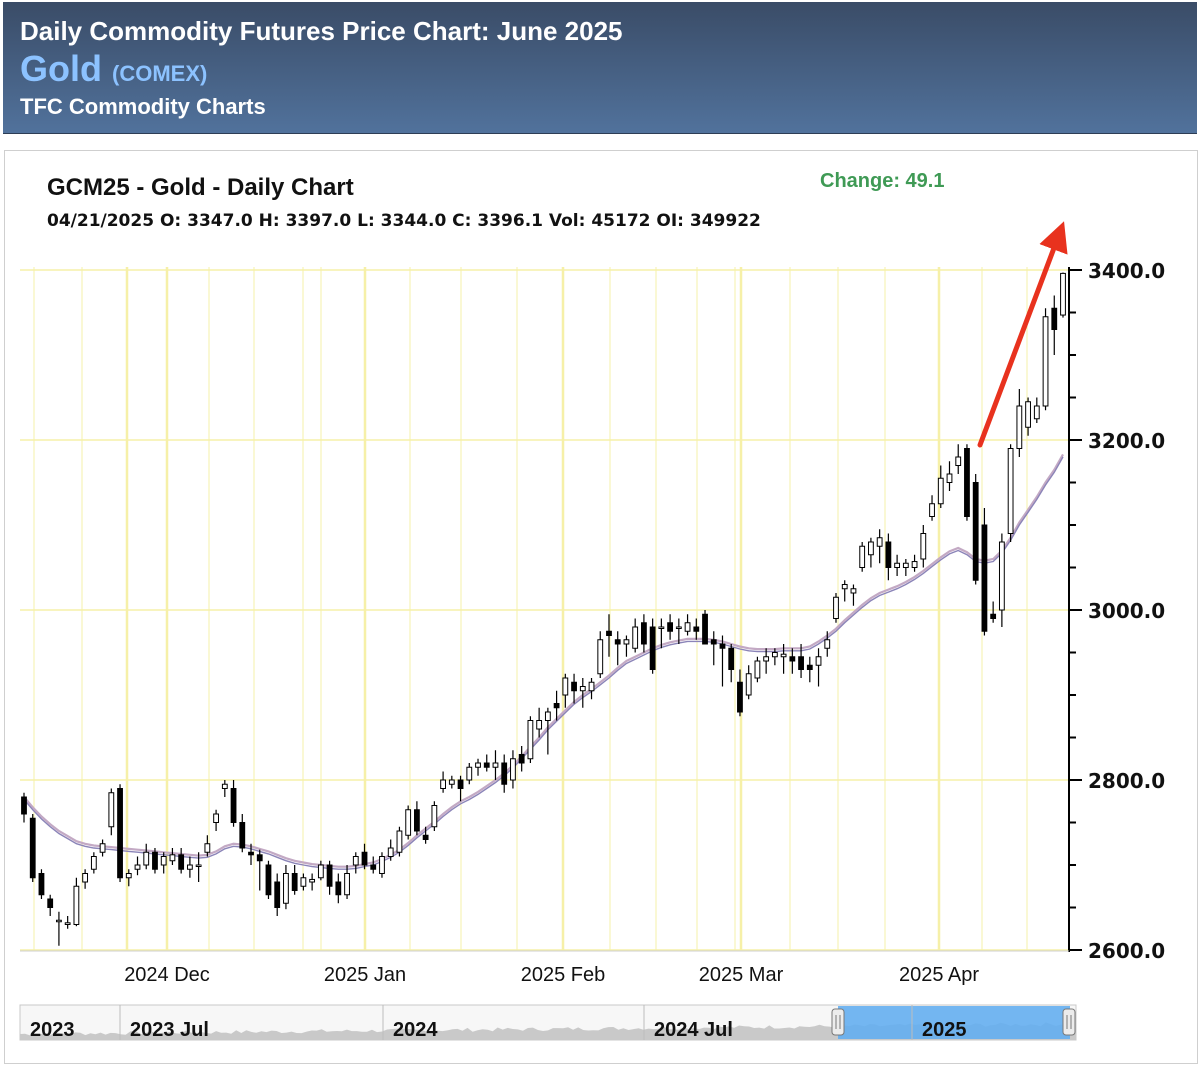 The width and height of the screenshot is (1202, 1070). Describe the element at coordinates (882, 181) in the screenshot. I see `change-readout: Change: 49.1` at that location.